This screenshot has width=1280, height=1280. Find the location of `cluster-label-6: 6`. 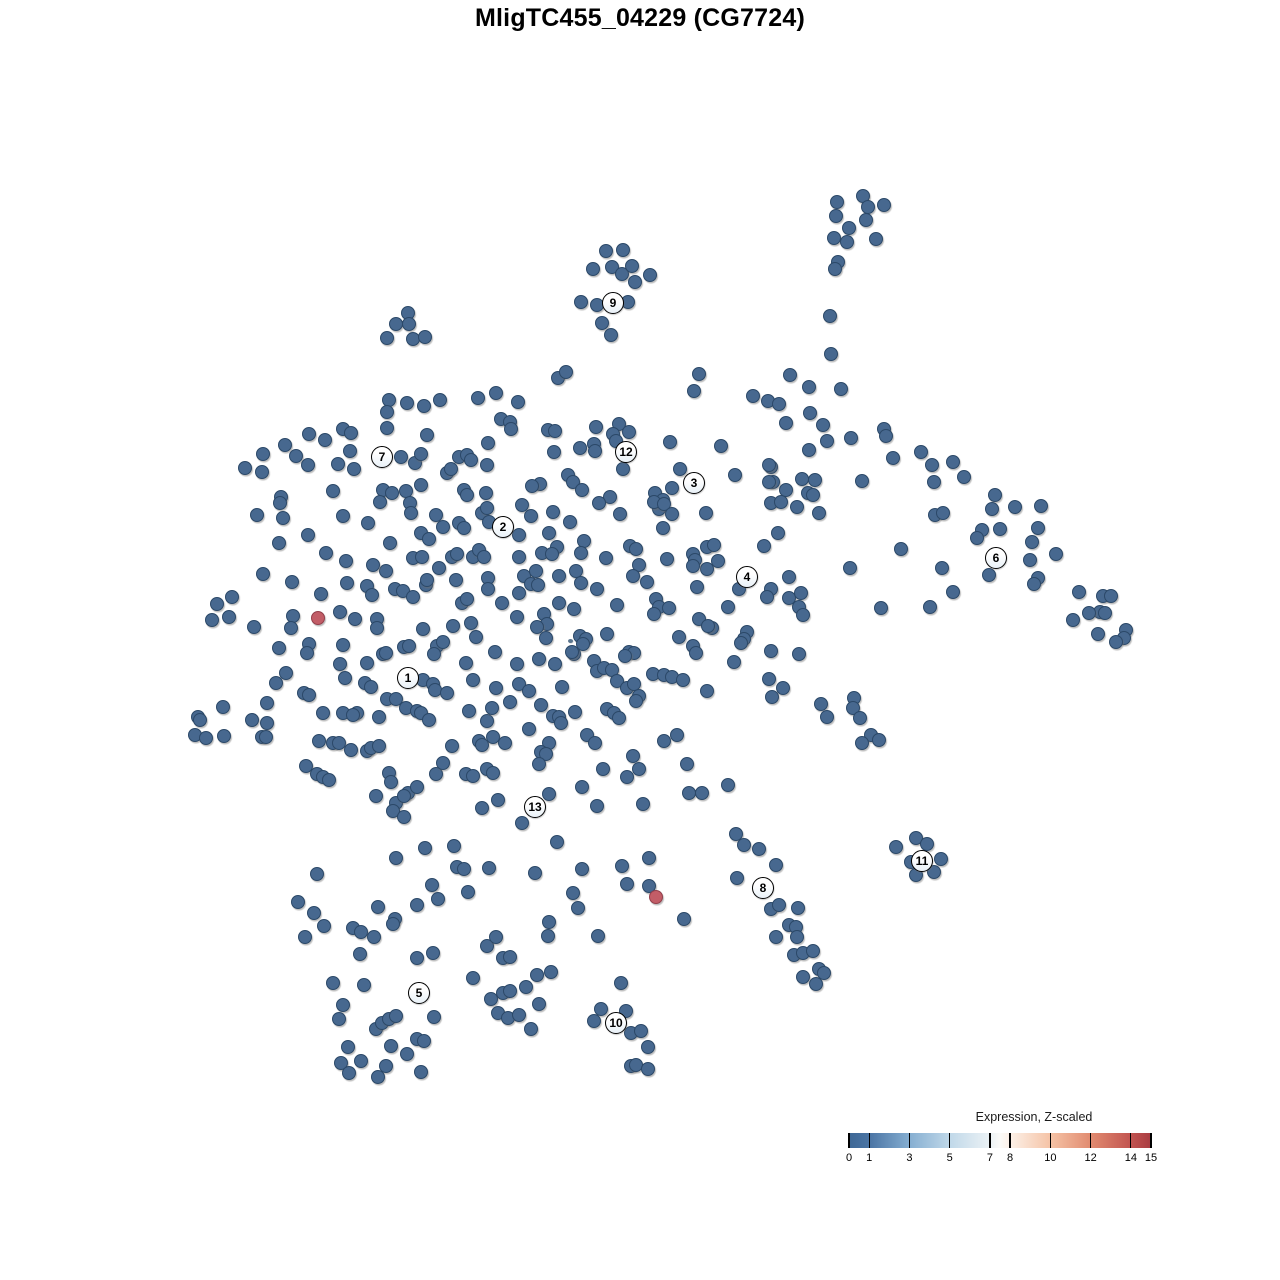

cluster-label-6: 6 is located at coordinates (996, 558).